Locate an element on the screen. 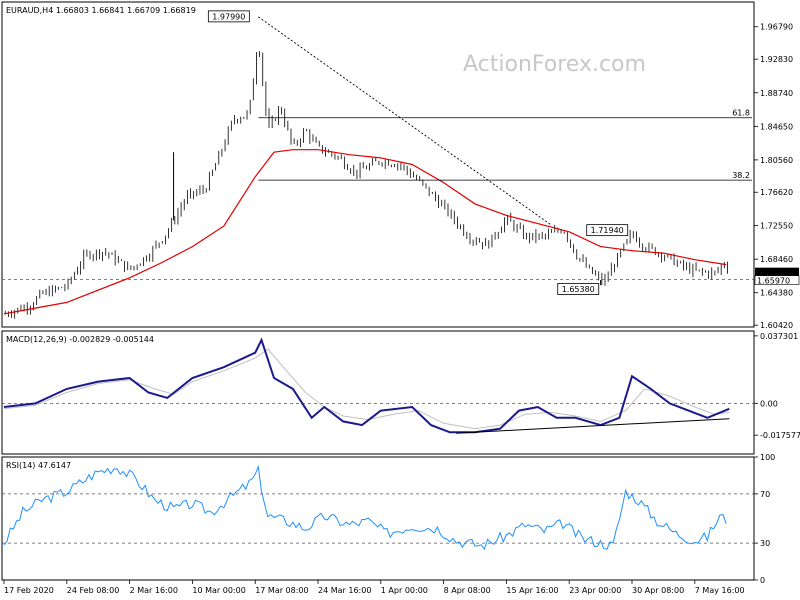  macd-y-axis: 0.037301 0.00 -0.017577 is located at coordinates (777, 386).